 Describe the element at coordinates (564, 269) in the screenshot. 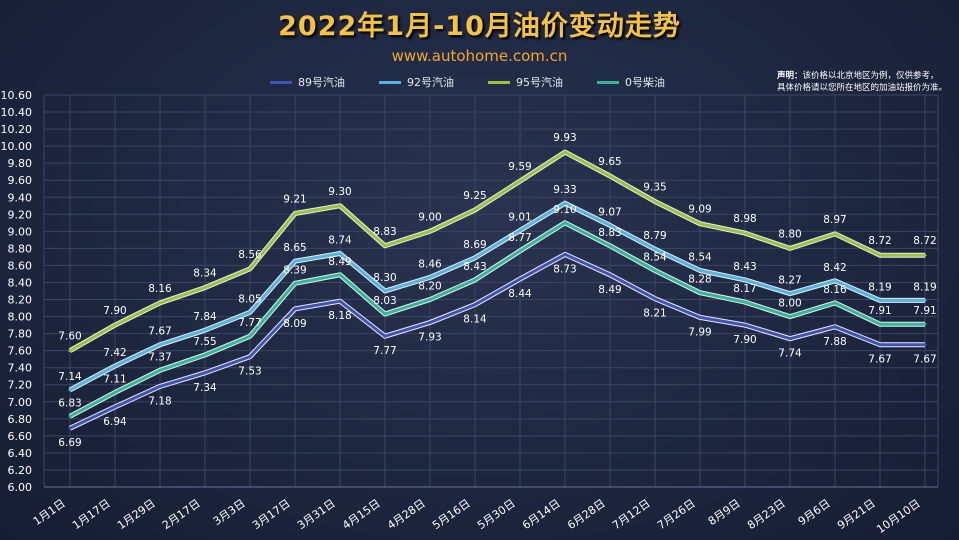

I see `data-label-89: 8.73` at that location.